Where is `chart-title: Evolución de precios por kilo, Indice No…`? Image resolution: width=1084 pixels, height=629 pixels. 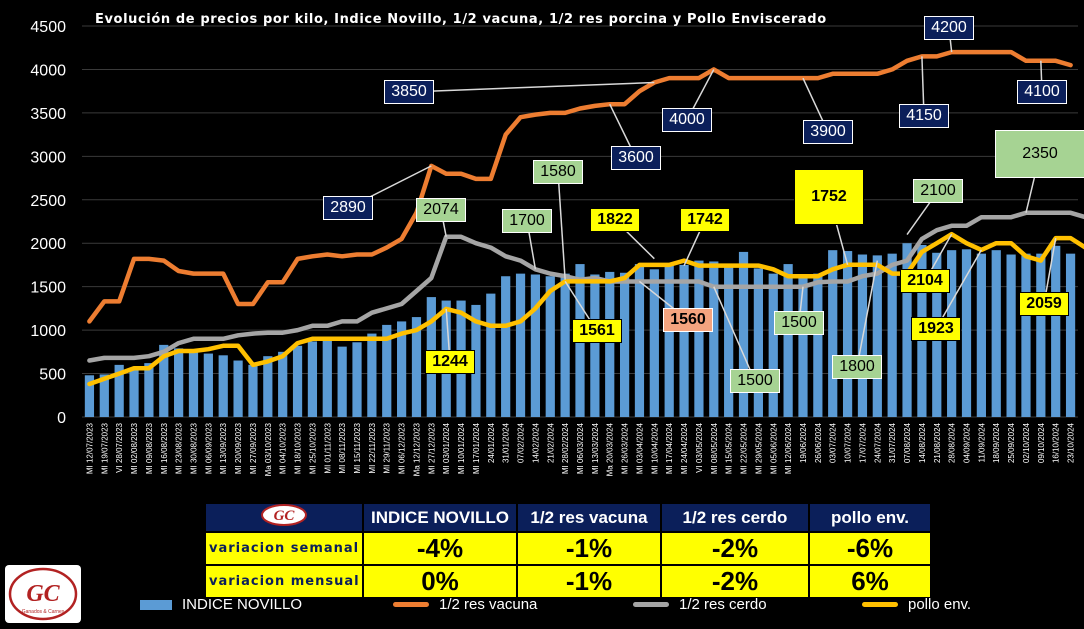 chart-title: Evolución de precios por kilo, Indice No… is located at coordinates (461, 19).